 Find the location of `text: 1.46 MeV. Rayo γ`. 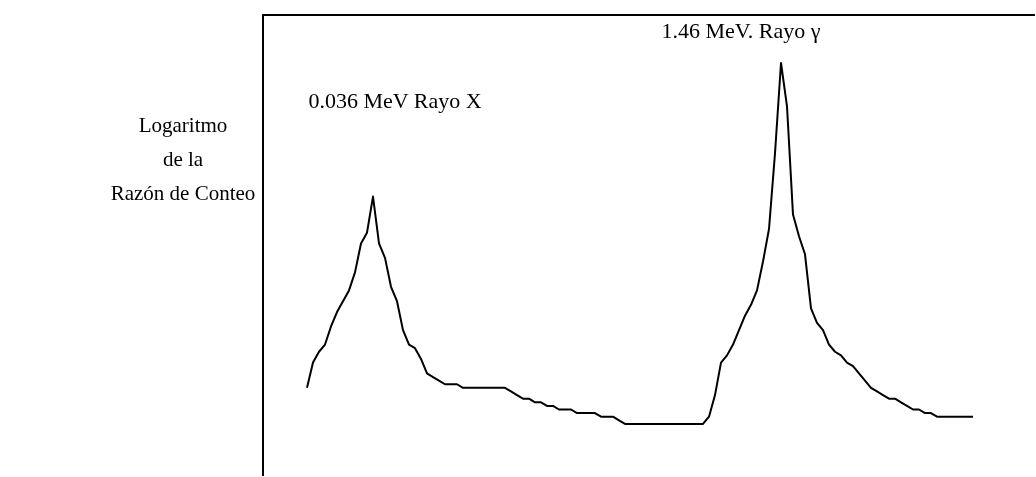

text: 1.46 MeV. Rayo γ is located at coordinates (741, 30).